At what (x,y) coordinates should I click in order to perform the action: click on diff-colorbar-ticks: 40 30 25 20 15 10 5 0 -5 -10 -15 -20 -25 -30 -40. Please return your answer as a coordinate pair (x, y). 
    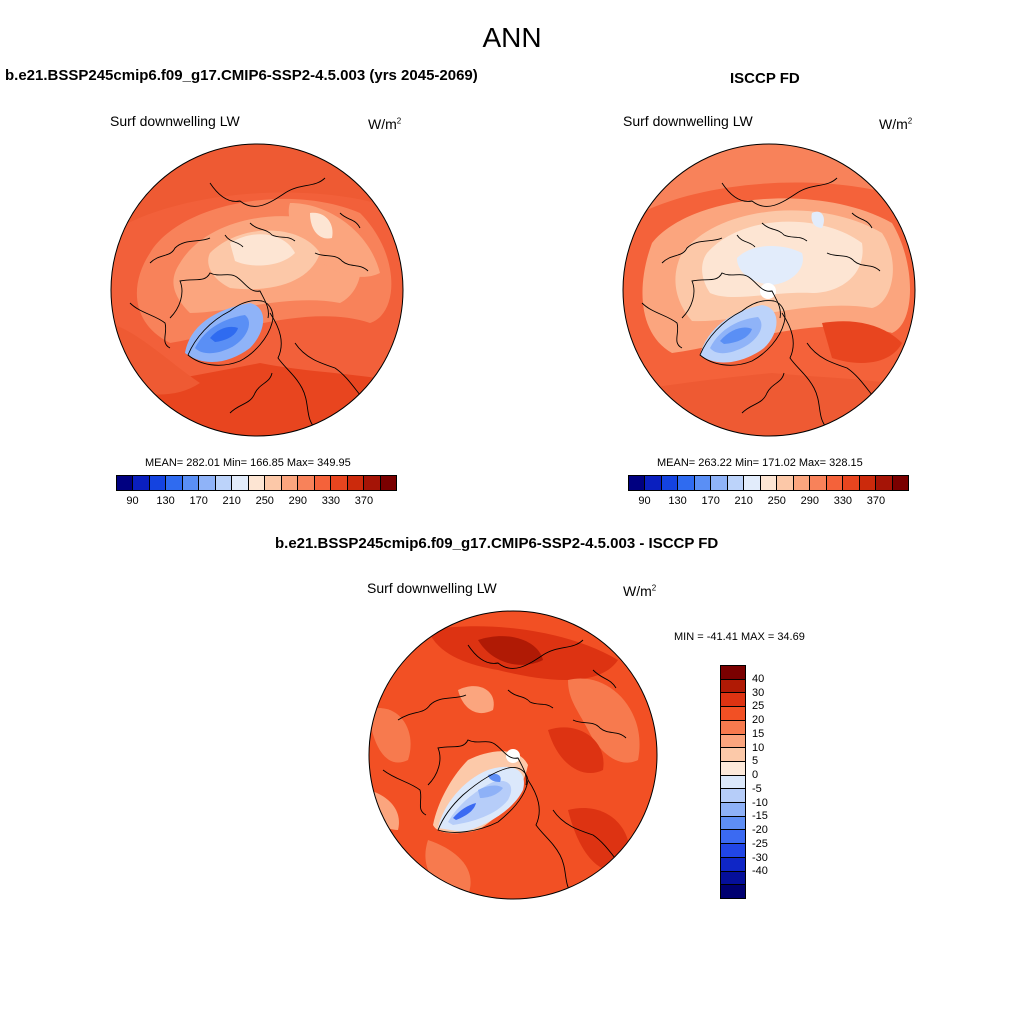
    Looking at the image, I should click on (760, 782).